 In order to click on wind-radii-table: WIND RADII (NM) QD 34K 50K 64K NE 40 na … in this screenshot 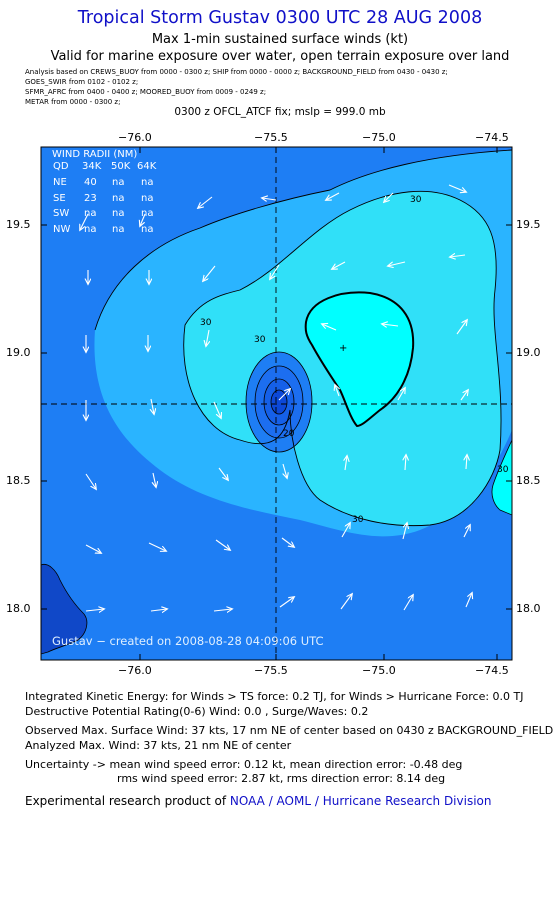, I will do `click(104, 192)`.